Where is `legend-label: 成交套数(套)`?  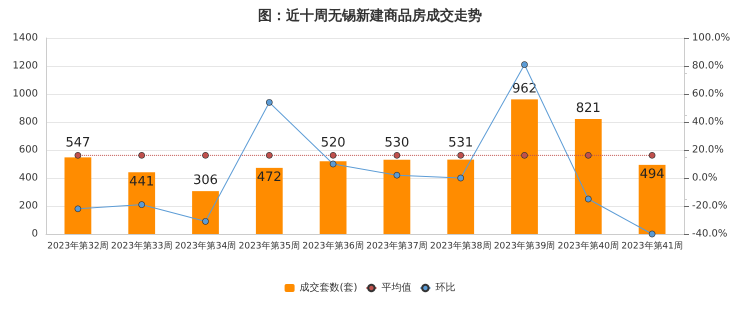 legend-label: 成交套数(套) is located at coordinates (329, 288).